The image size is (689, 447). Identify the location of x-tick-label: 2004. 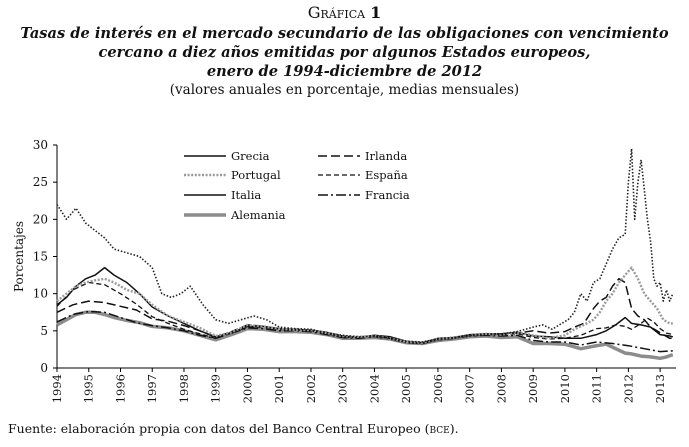
(374, 388).